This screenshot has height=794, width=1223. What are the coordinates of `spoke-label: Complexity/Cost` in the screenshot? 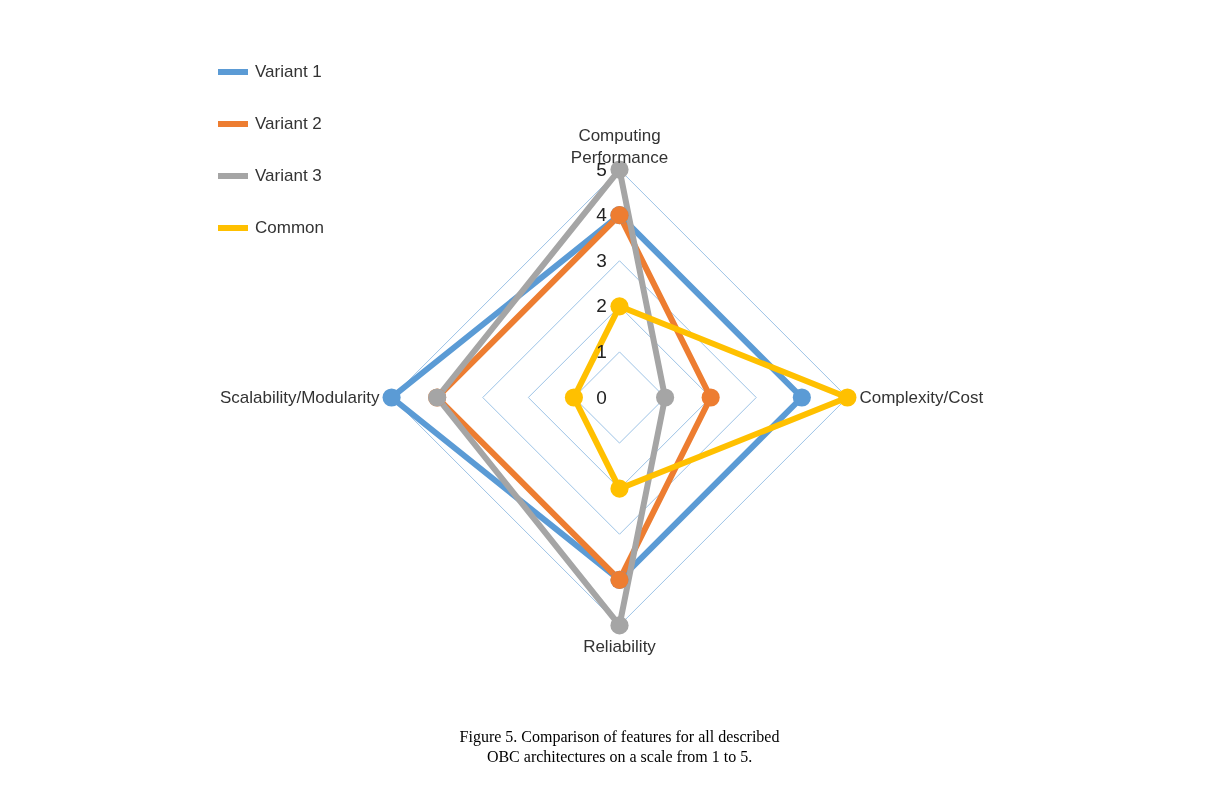 It's located at (921, 397).